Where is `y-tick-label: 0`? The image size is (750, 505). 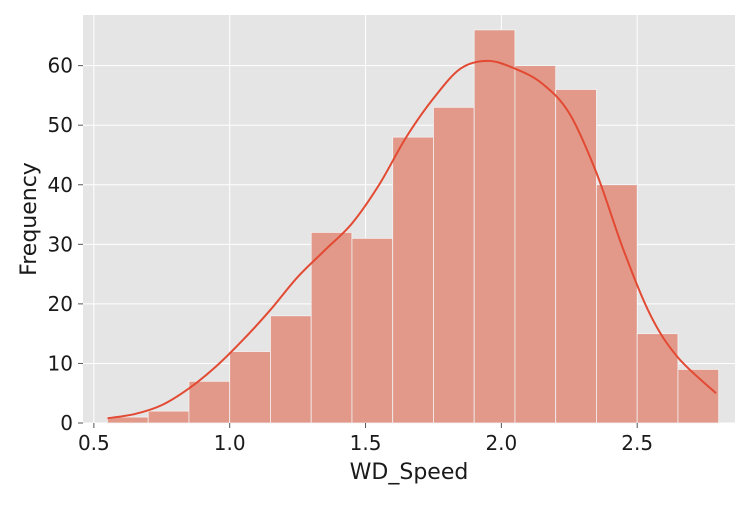
y-tick-label: 0 is located at coordinates (66, 423).